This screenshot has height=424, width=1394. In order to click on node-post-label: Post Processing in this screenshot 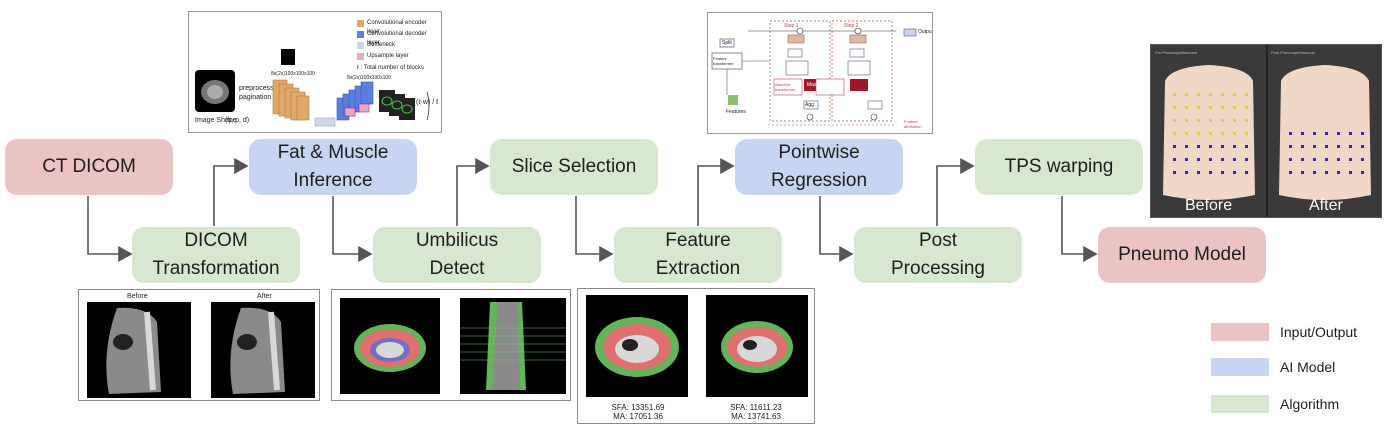, I will do `click(938, 254)`.